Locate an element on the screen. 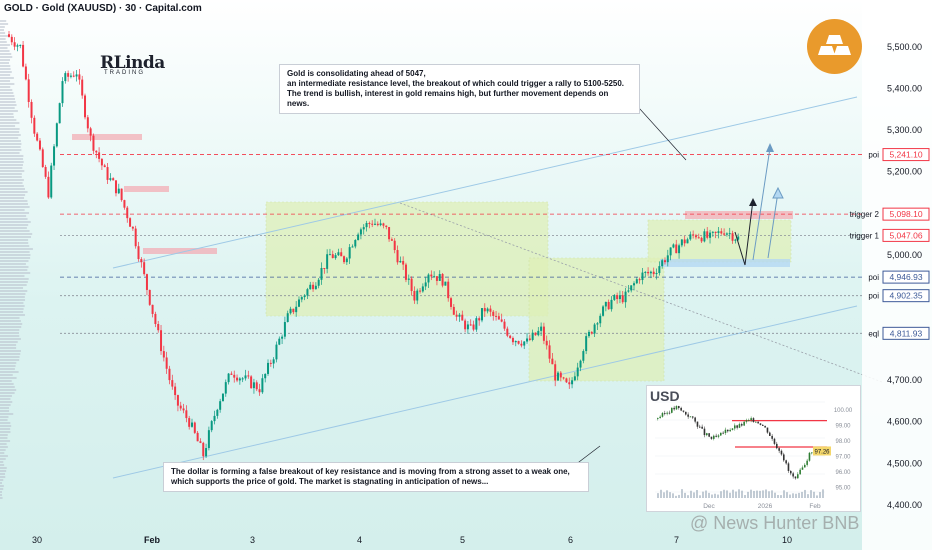 This screenshot has width=932, height=550. price-tick-label: 4,500.00 is located at coordinates (904, 463).